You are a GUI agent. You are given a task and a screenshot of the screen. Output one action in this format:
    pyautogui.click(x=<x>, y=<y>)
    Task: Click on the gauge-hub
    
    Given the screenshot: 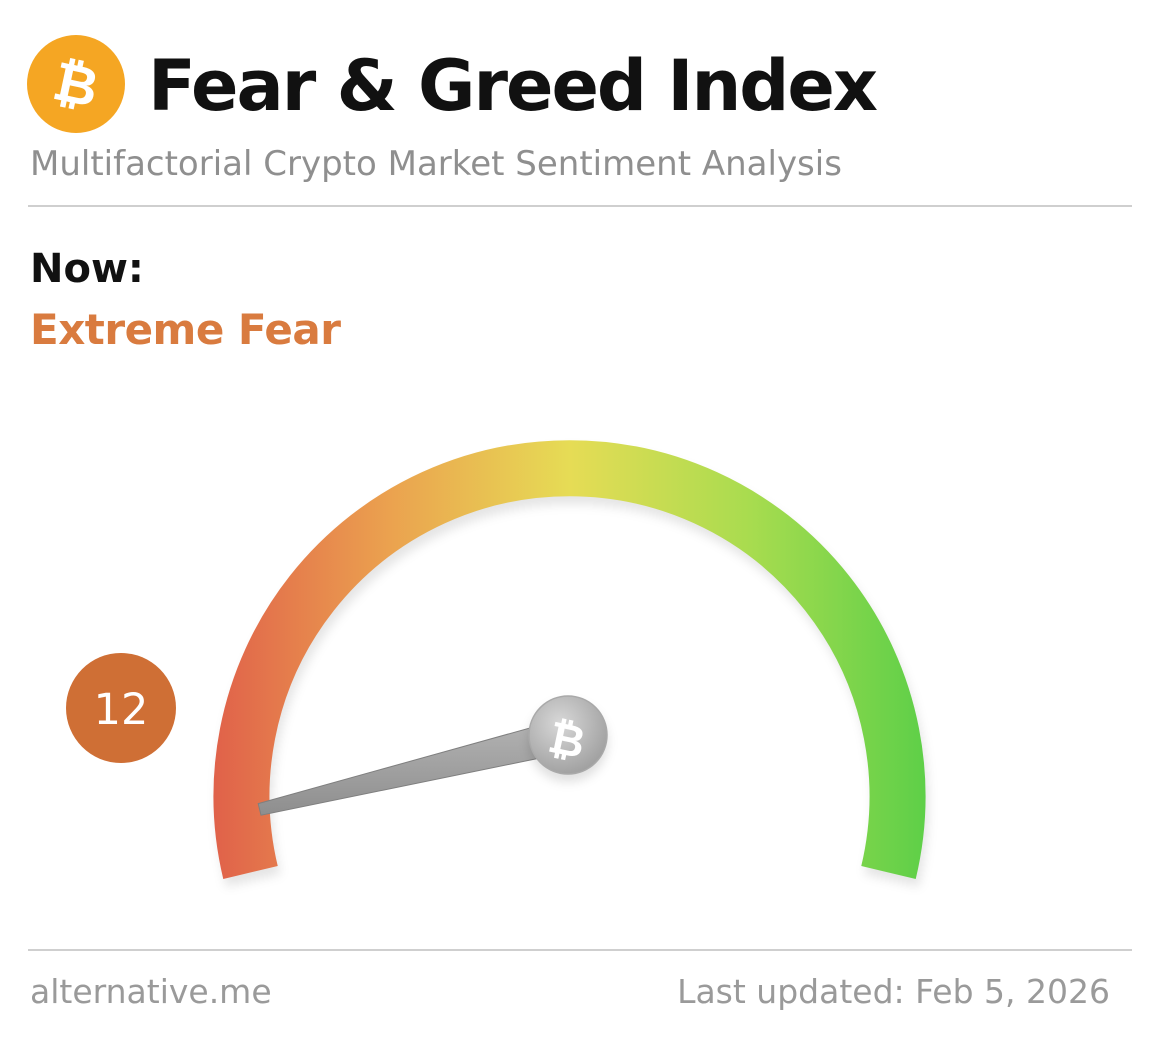 What is the action you would take?
    pyautogui.click(x=568, y=735)
    